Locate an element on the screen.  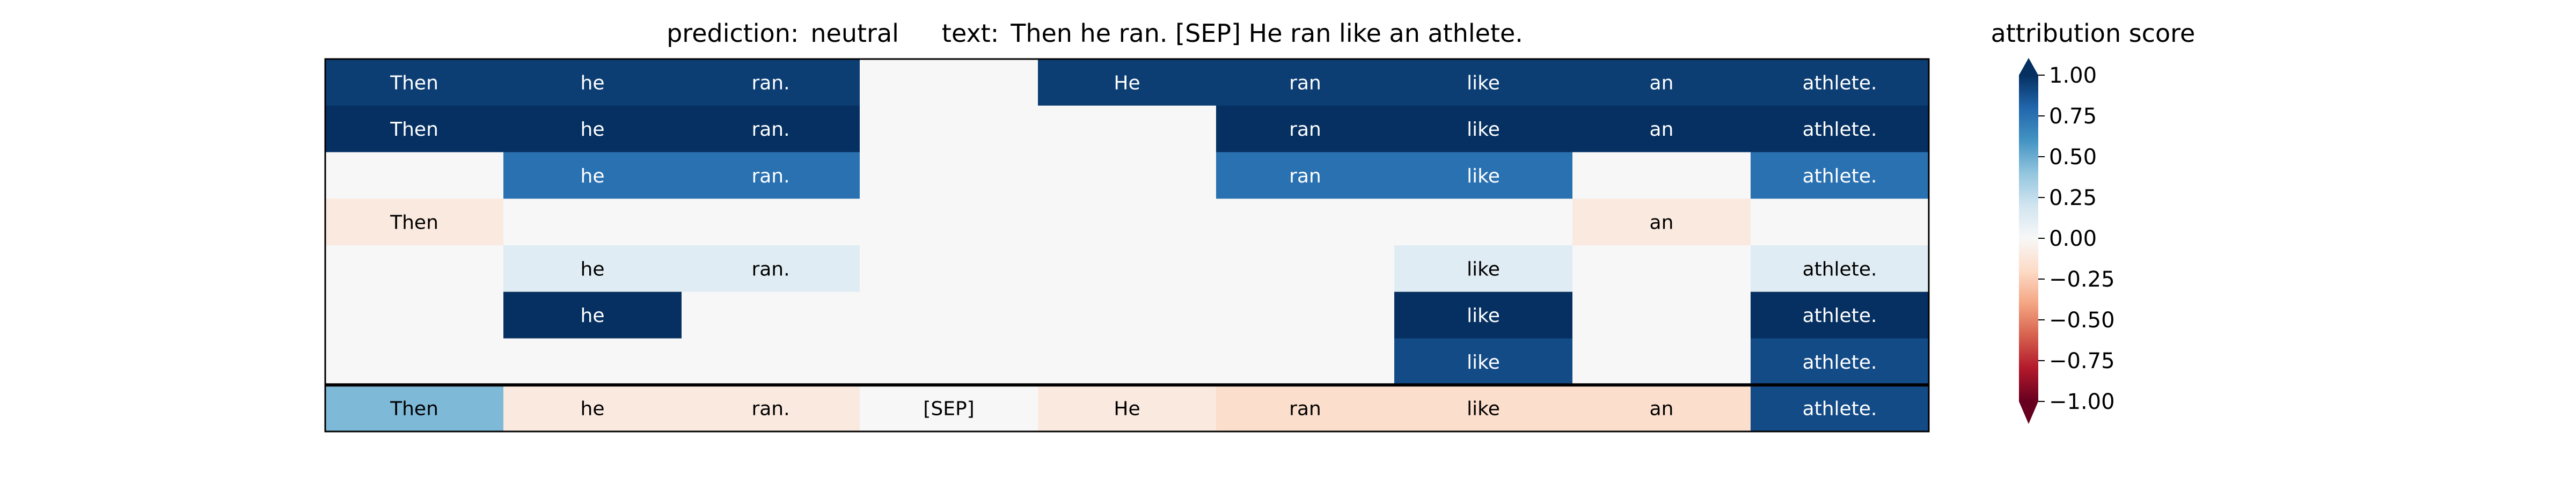
colorbar-tick-label: 0.25 is located at coordinates (2073, 198).